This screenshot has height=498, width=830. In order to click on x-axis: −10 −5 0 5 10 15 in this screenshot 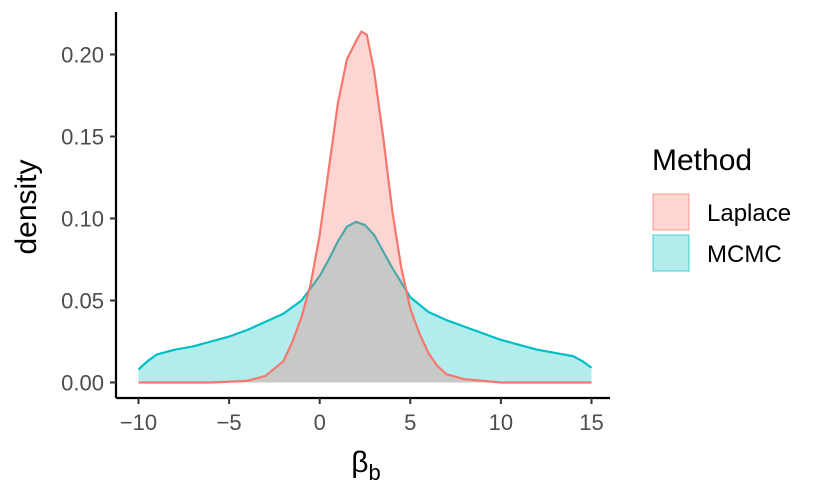, I will do `click(363, 415)`.